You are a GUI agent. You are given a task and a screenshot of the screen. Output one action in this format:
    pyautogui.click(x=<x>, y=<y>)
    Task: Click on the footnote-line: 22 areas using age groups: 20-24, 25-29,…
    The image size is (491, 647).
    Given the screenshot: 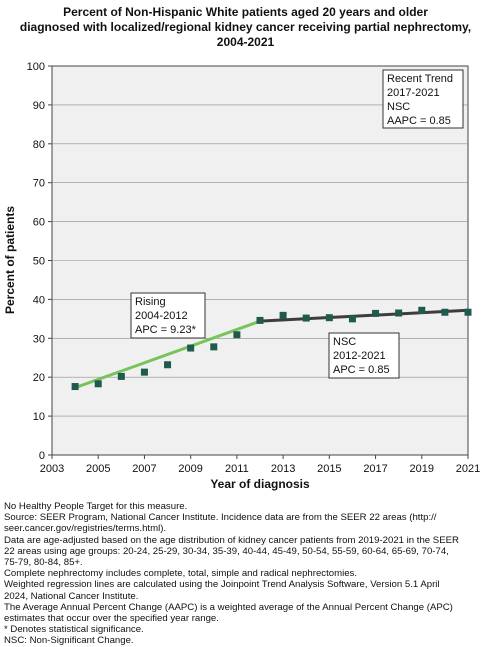 What is the action you would take?
    pyautogui.click(x=226, y=551)
    